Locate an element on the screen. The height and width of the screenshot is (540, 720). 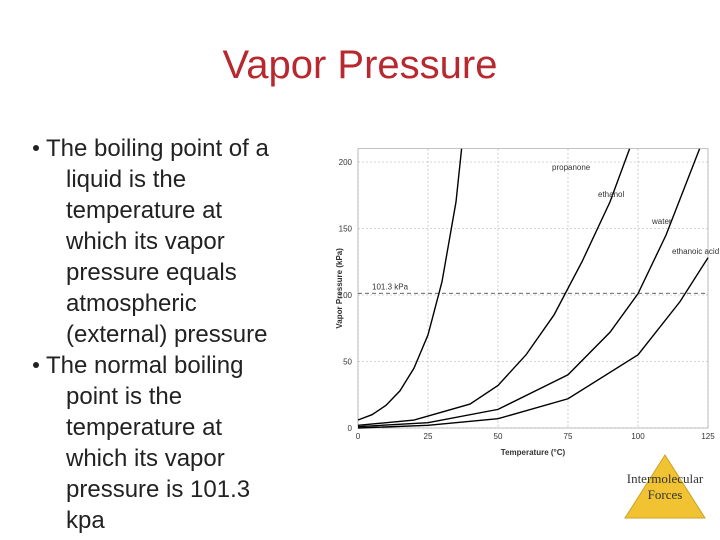
bullet-line: liquid is the is located at coordinates (126, 179).